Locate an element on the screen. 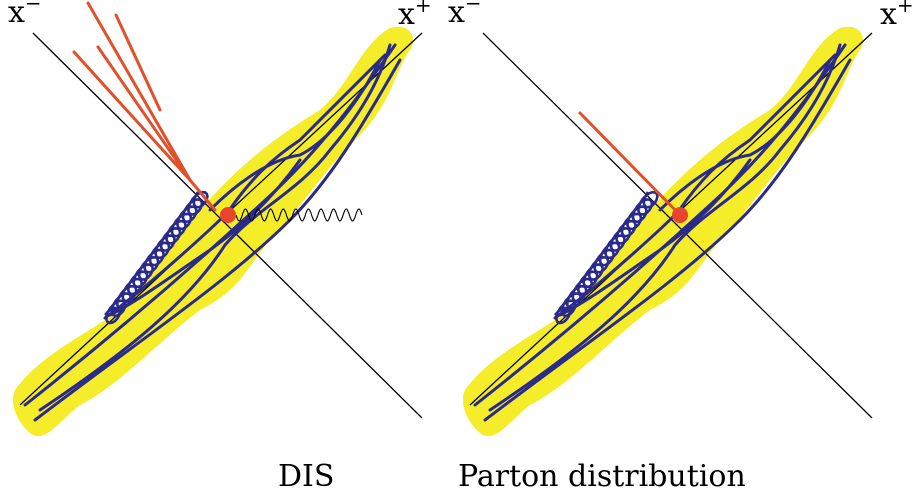  caption-dis: DIS is located at coordinates (306, 476).